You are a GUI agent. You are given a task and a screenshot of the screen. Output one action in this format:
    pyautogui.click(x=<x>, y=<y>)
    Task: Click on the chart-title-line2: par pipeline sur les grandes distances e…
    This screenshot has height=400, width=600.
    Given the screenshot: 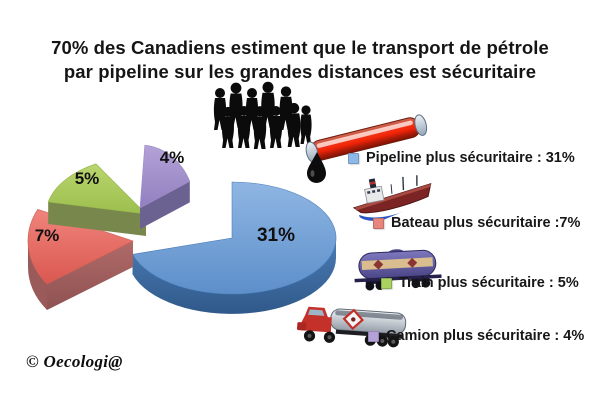 What is the action you would take?
    pyautogui.click(x=300, y=72)
    